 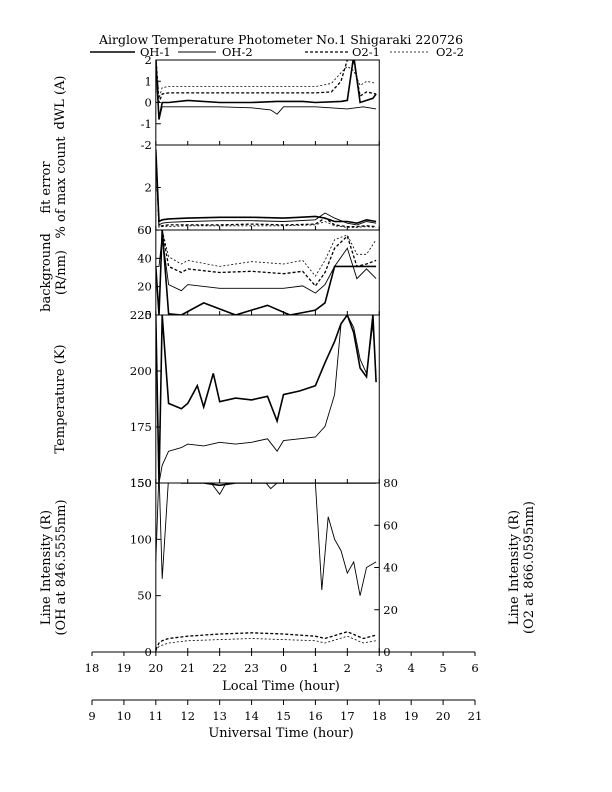 What do you see at coordinates (277, 52) in the screenshot?
I see `legend: OH-1 OH-2 O2-1 O2-2` at bounding box center [277, 52].